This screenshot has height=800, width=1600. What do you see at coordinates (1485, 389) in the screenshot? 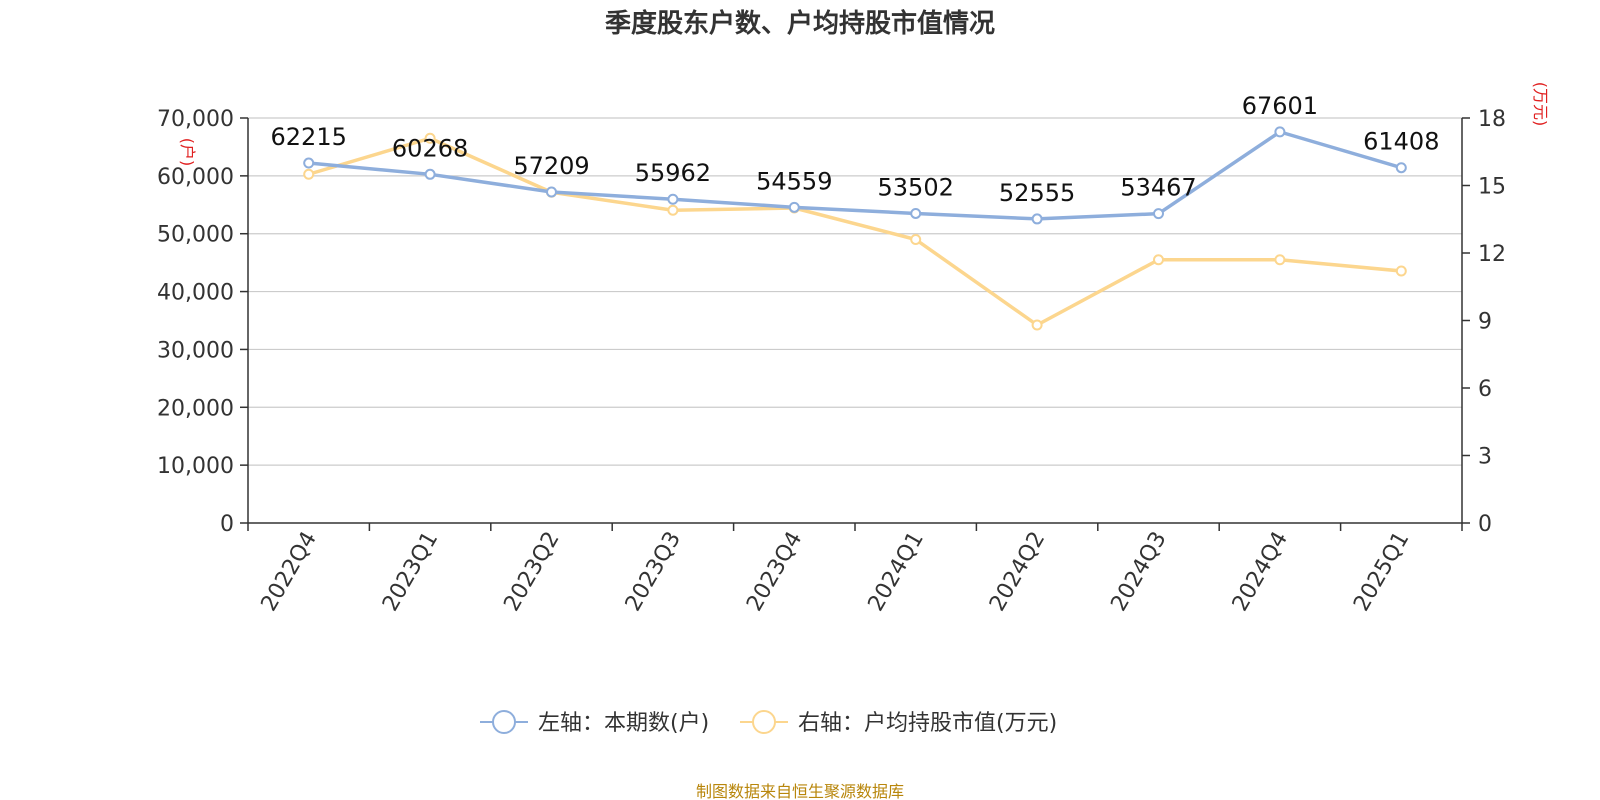
I see `right-axis-tick-label: 6` at bounding box center [1485, 389].